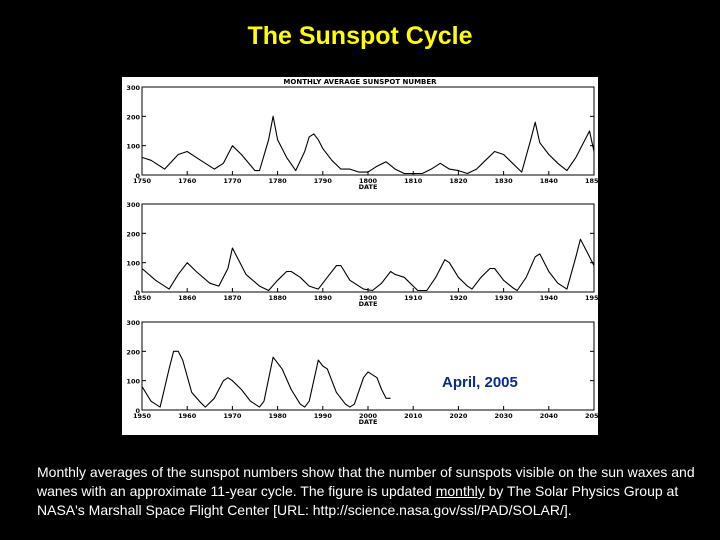 The width and height of the screenshot is (720, 540). Describe the element at coordinates (278, 298) in the screenshot. I see `x-tick-label: 1880` at that location.